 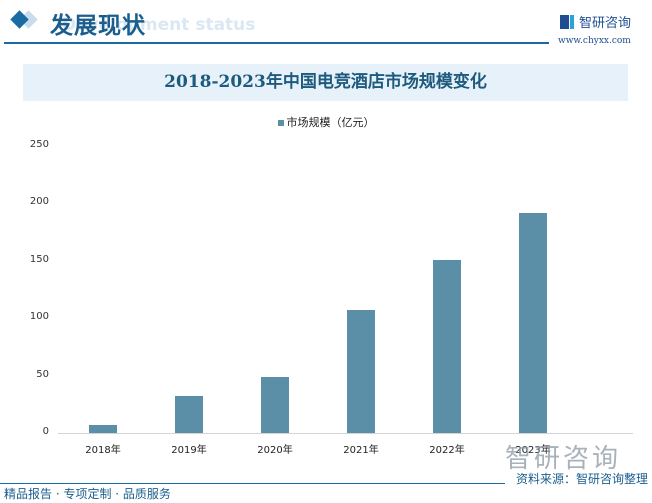 What do you see at coordinates (252, 483) in the screenshot?
I see `footer-divider` at bounding box center [252, 483].